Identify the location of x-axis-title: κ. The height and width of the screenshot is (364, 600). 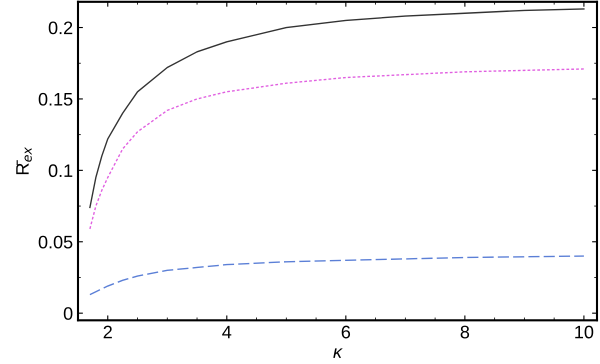
(338, 353).